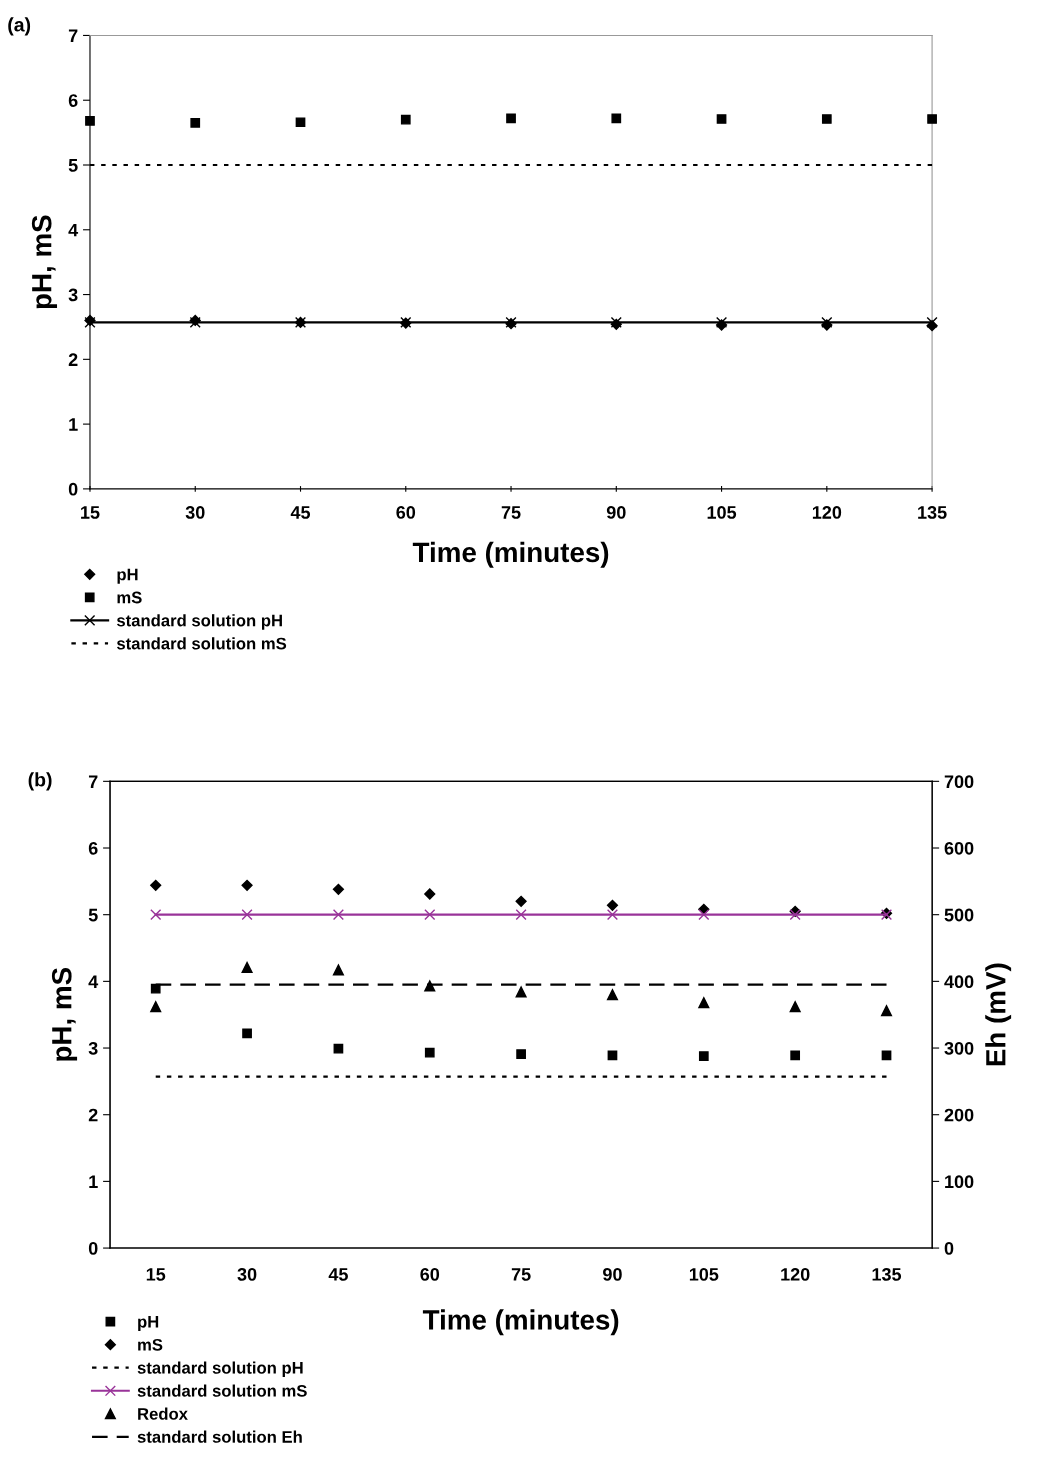  What do you see at coordinates (19, 26) in the screenshot?
I see `chart-title: (a)` at bounding box center [19, 26].